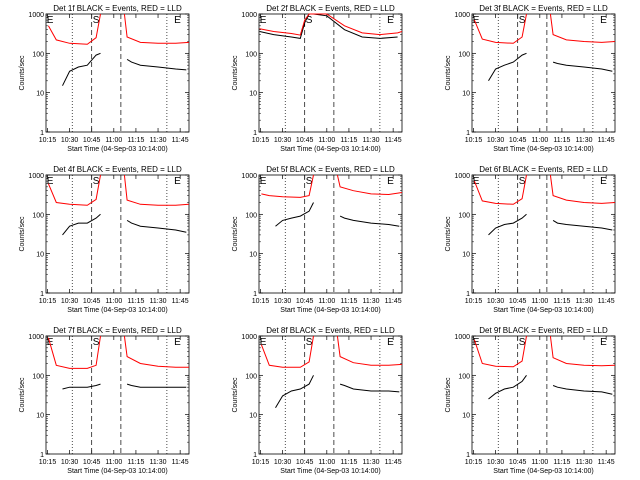  I want to click on chart-title: Det 4f BLACK = Events, RED = LLD, so click(117, 169).